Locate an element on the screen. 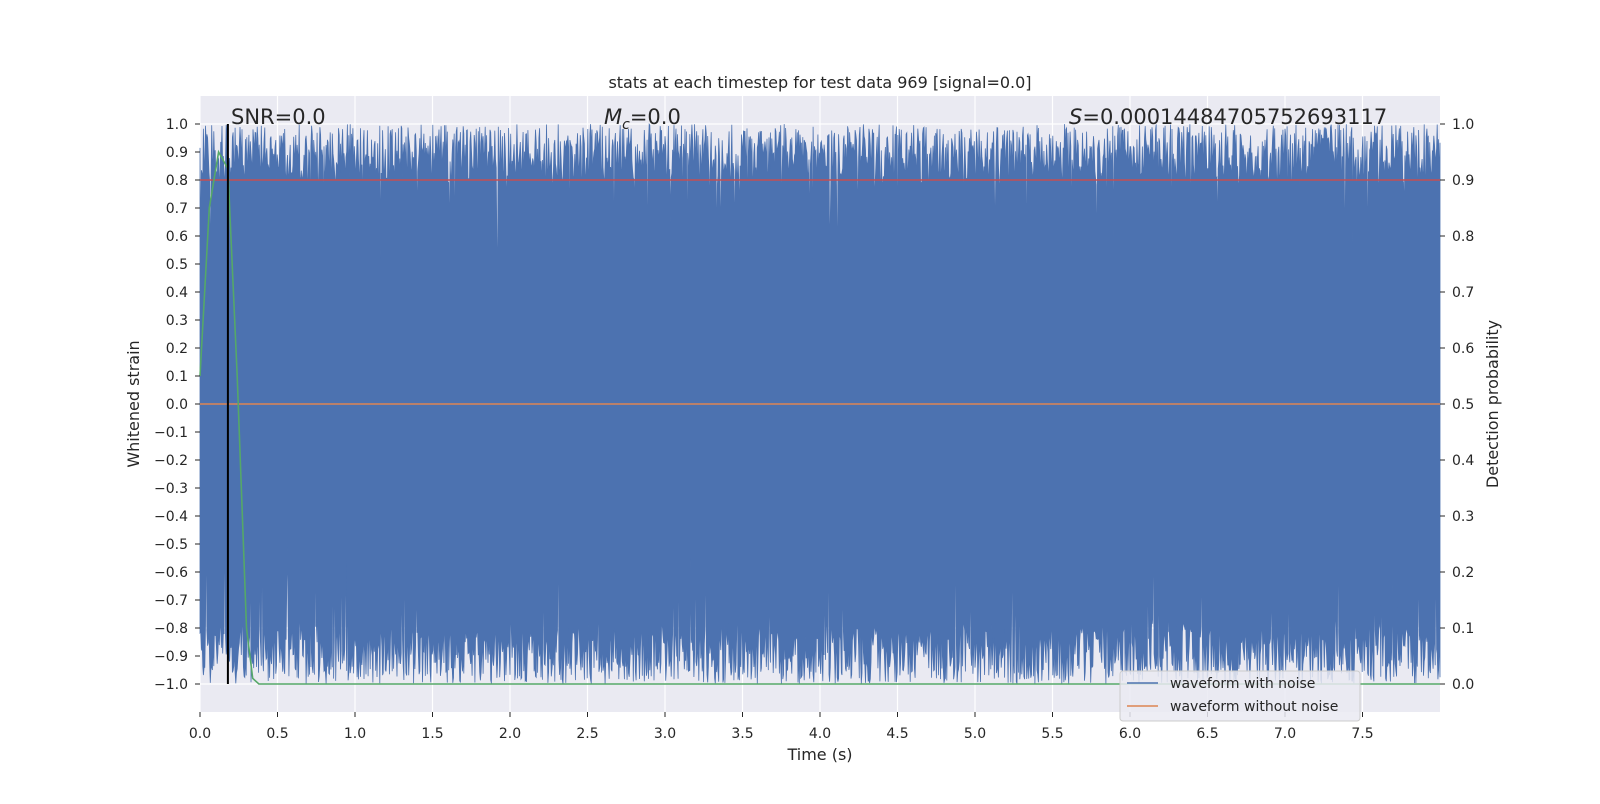 Image resolution: width=1600 pixels, height=804 pixels. y-tick-label: 0.2 is located at coordinates (177, 349).